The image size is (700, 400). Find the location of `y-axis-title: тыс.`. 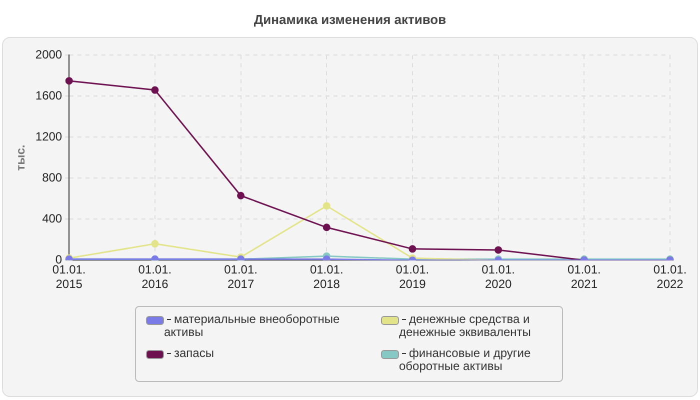

y-axis-title: тыс. is located at coordinates (21, 157).